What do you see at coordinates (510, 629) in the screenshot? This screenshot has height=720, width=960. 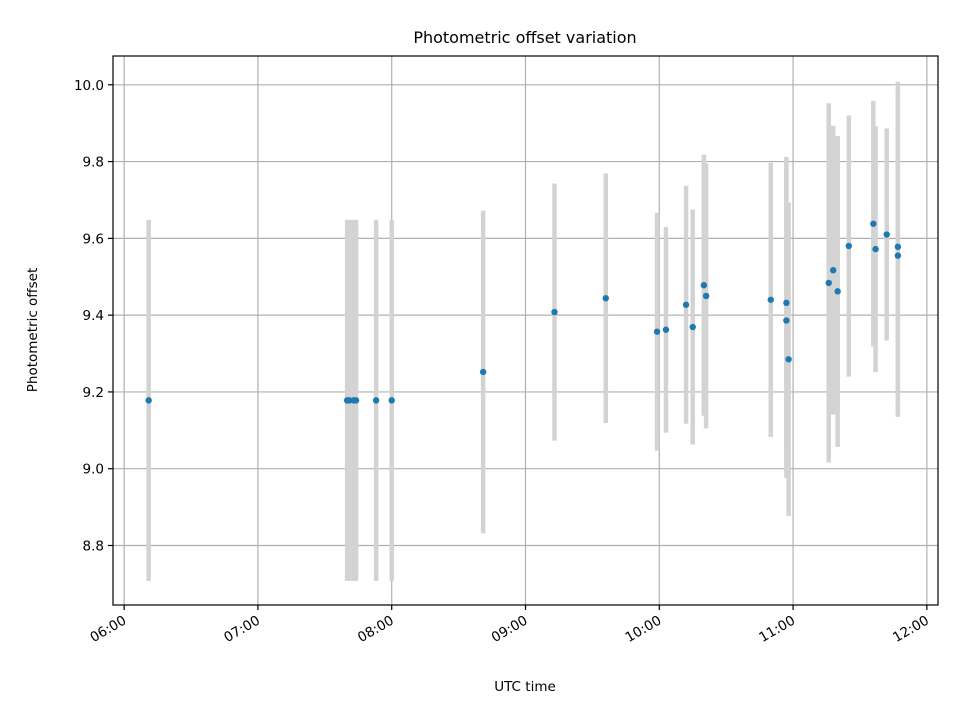 I see `x-tick-label: 09:00` at bounding box center [510, 629].